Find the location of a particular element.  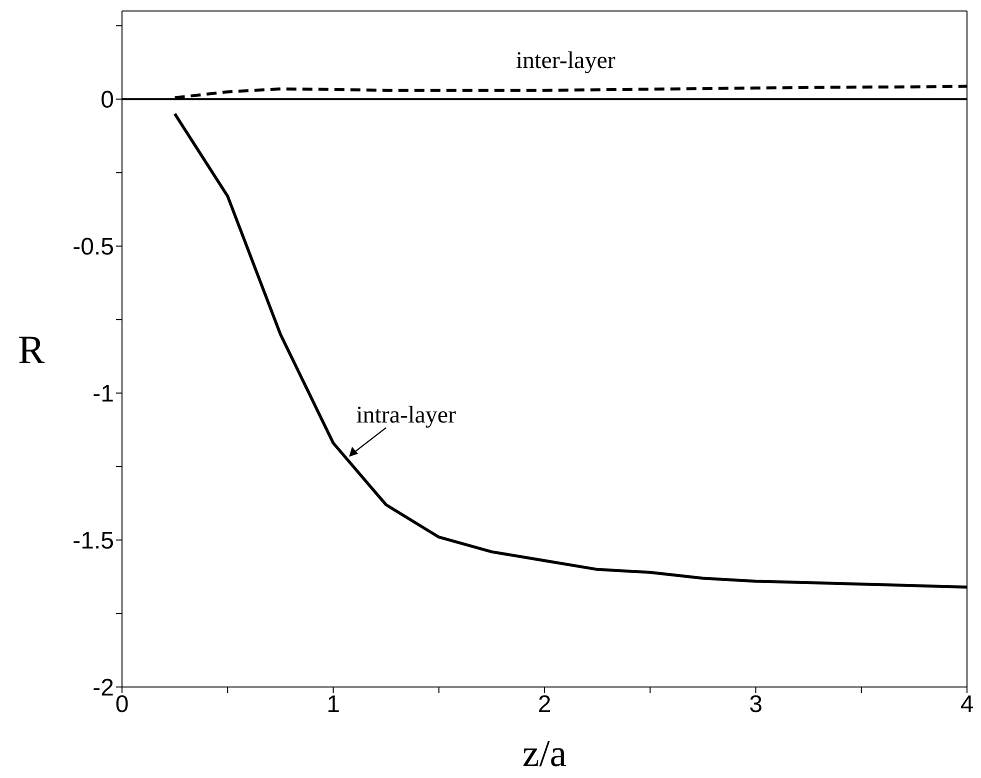

x-tick-label: 2 is located at coordinates (545, 704).